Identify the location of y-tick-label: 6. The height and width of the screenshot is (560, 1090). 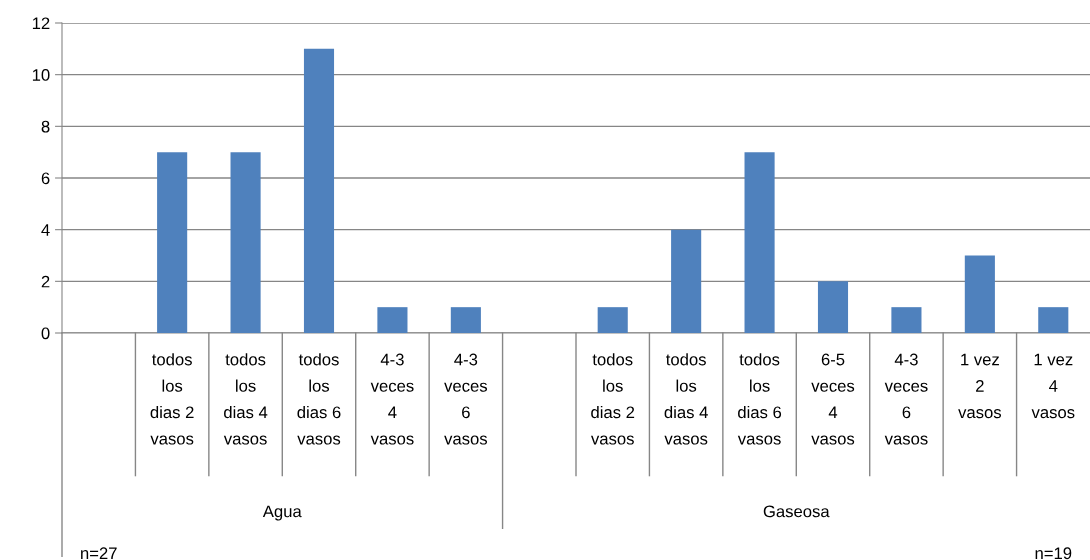
(45, 178).